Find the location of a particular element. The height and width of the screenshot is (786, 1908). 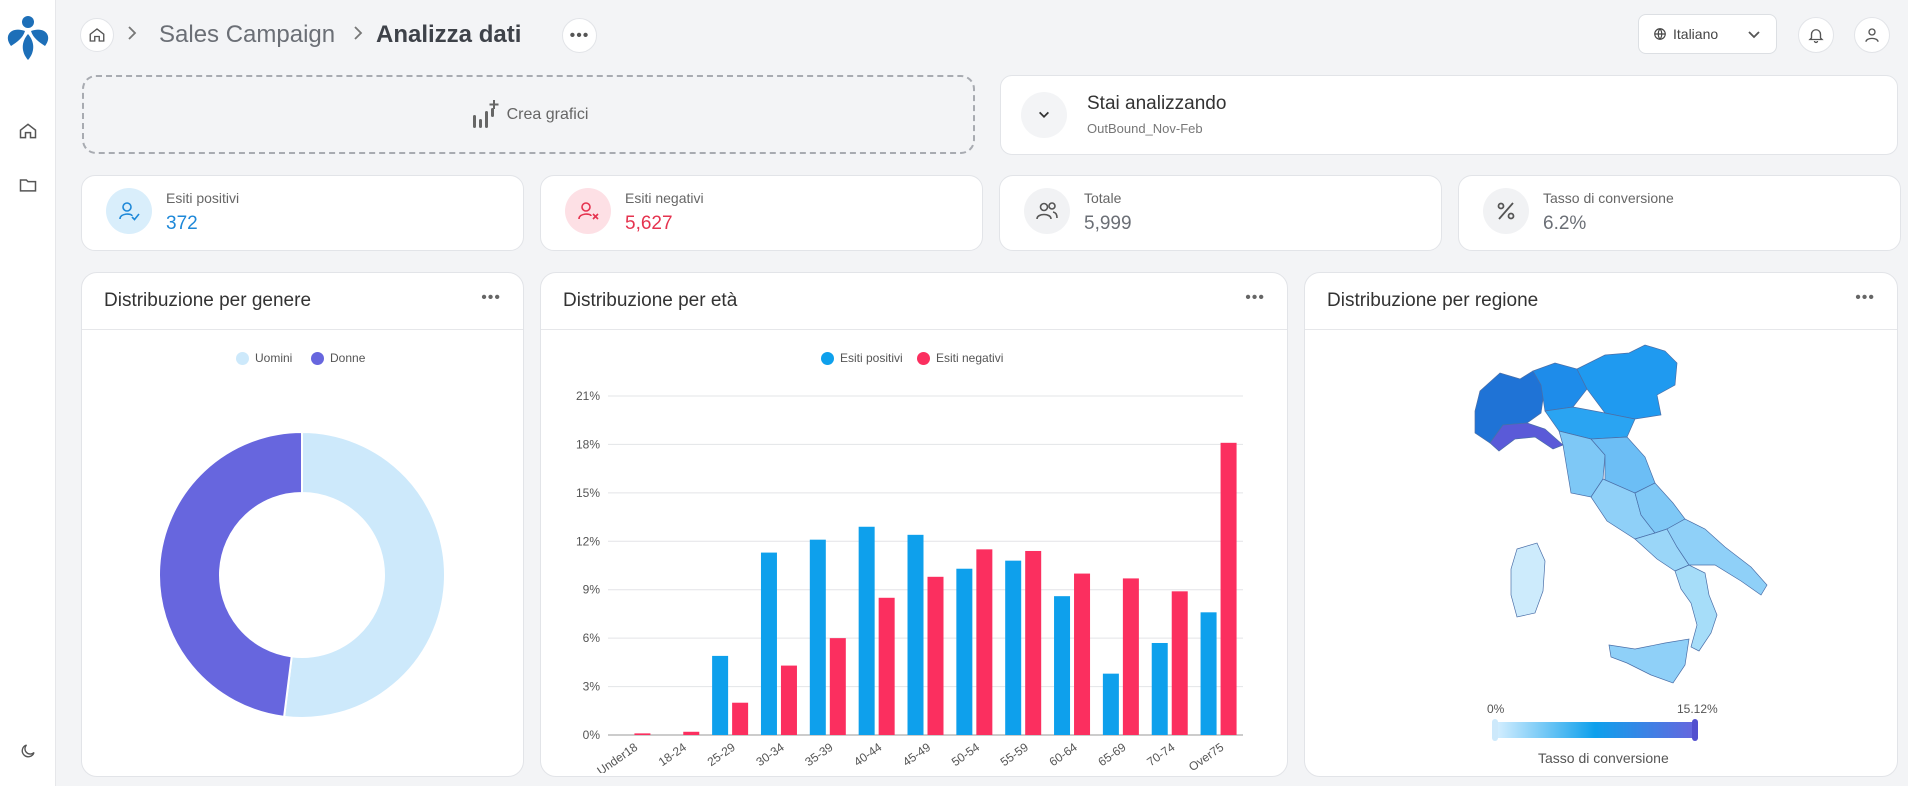

y-tick-label: 0% is located at coordinates (592, 735).